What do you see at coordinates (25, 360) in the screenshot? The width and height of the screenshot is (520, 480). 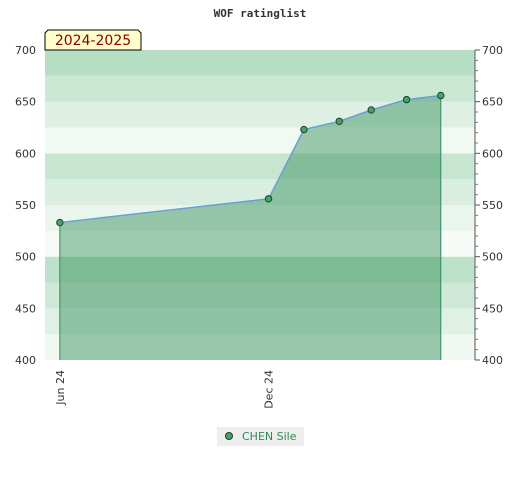 I see `y-tick-label-left: 400` at bounding box center [25, 360].